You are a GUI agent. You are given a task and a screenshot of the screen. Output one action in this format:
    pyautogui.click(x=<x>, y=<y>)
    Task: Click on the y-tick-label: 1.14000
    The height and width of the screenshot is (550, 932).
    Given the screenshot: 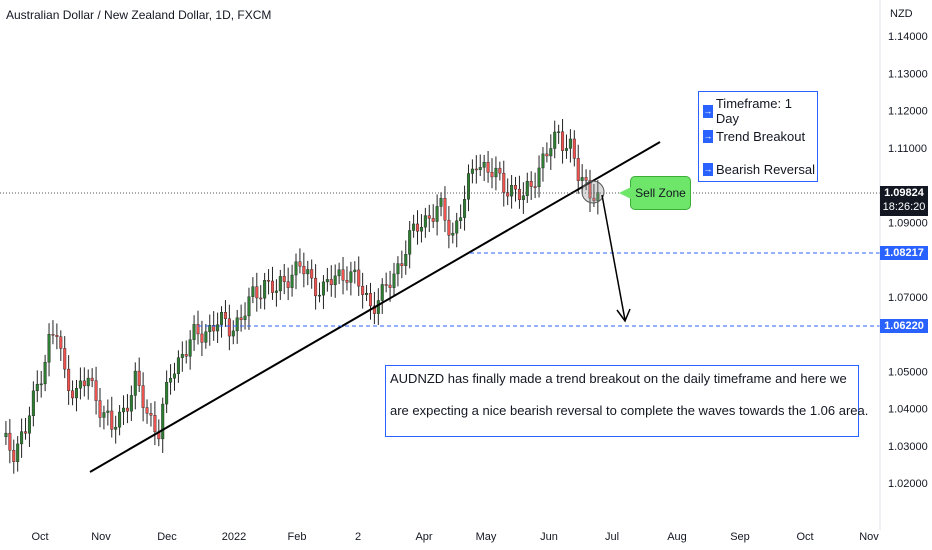 What is the action you would take?
    pyautogui.click(x=908, y=37)
    